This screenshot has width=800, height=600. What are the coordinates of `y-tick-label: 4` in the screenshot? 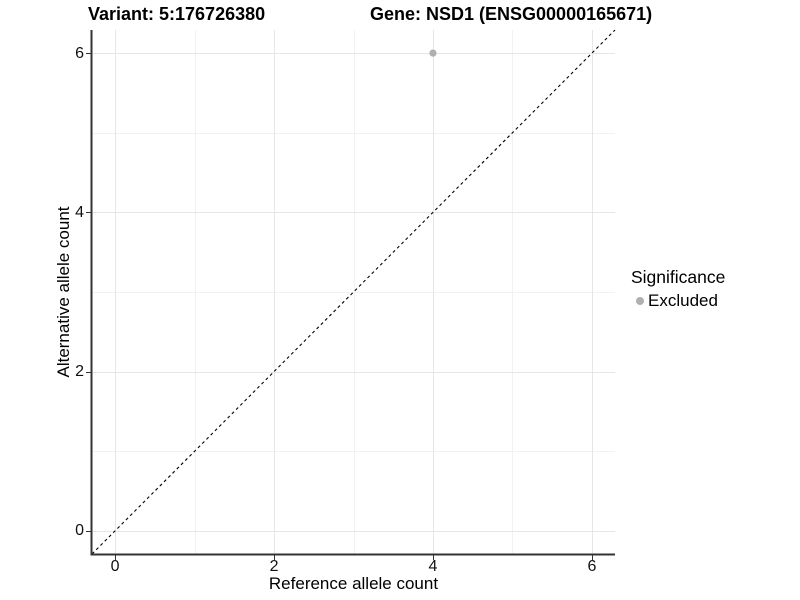 It's located at (79, 212).